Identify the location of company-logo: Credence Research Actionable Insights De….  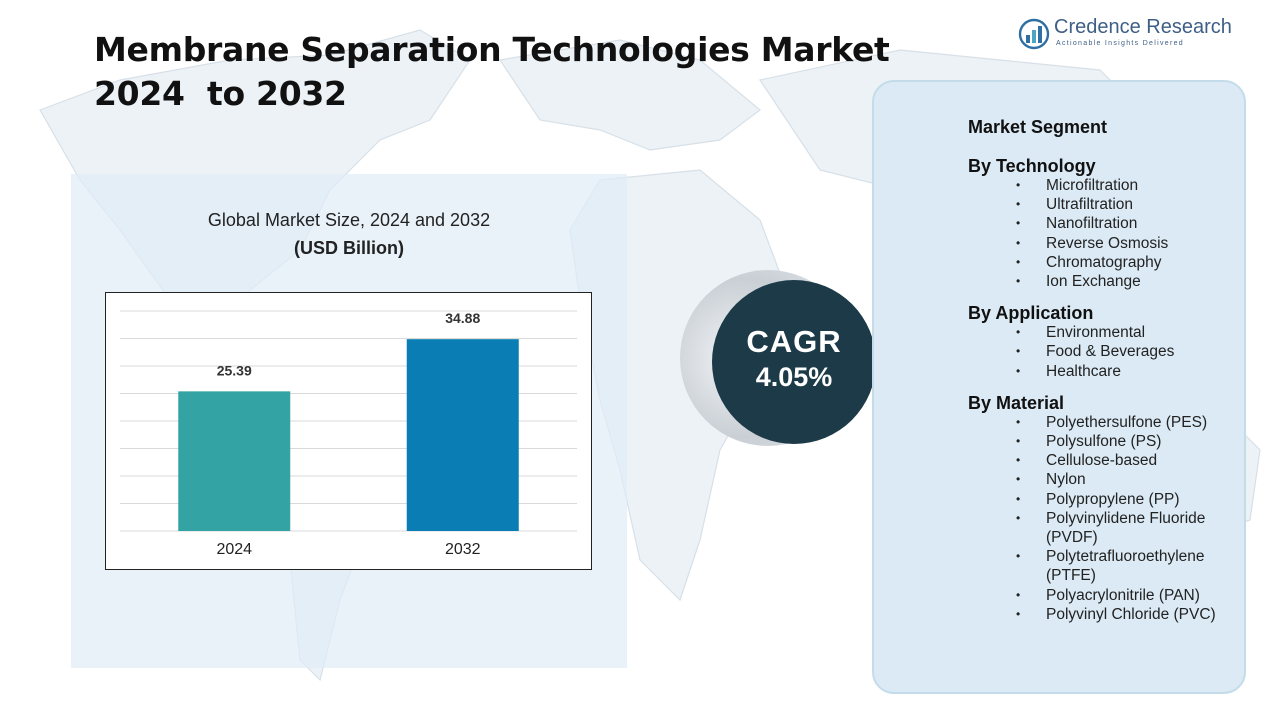
(1125, 34).